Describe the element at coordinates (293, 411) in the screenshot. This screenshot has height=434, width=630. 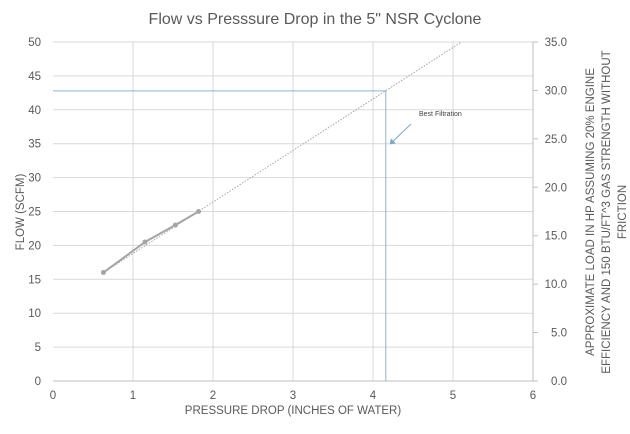
I see `x-axis-label: PRESSURE DROP (INCHES OF WATER)` at that location.